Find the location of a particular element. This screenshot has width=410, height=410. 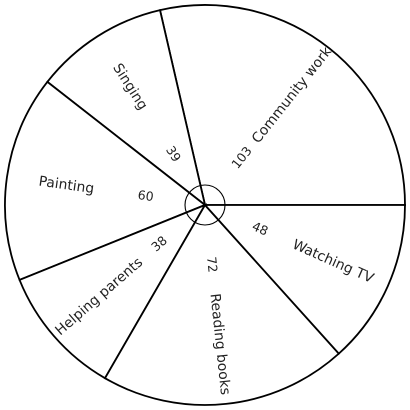

data-label: 38 is located at coordinates (159, 243).